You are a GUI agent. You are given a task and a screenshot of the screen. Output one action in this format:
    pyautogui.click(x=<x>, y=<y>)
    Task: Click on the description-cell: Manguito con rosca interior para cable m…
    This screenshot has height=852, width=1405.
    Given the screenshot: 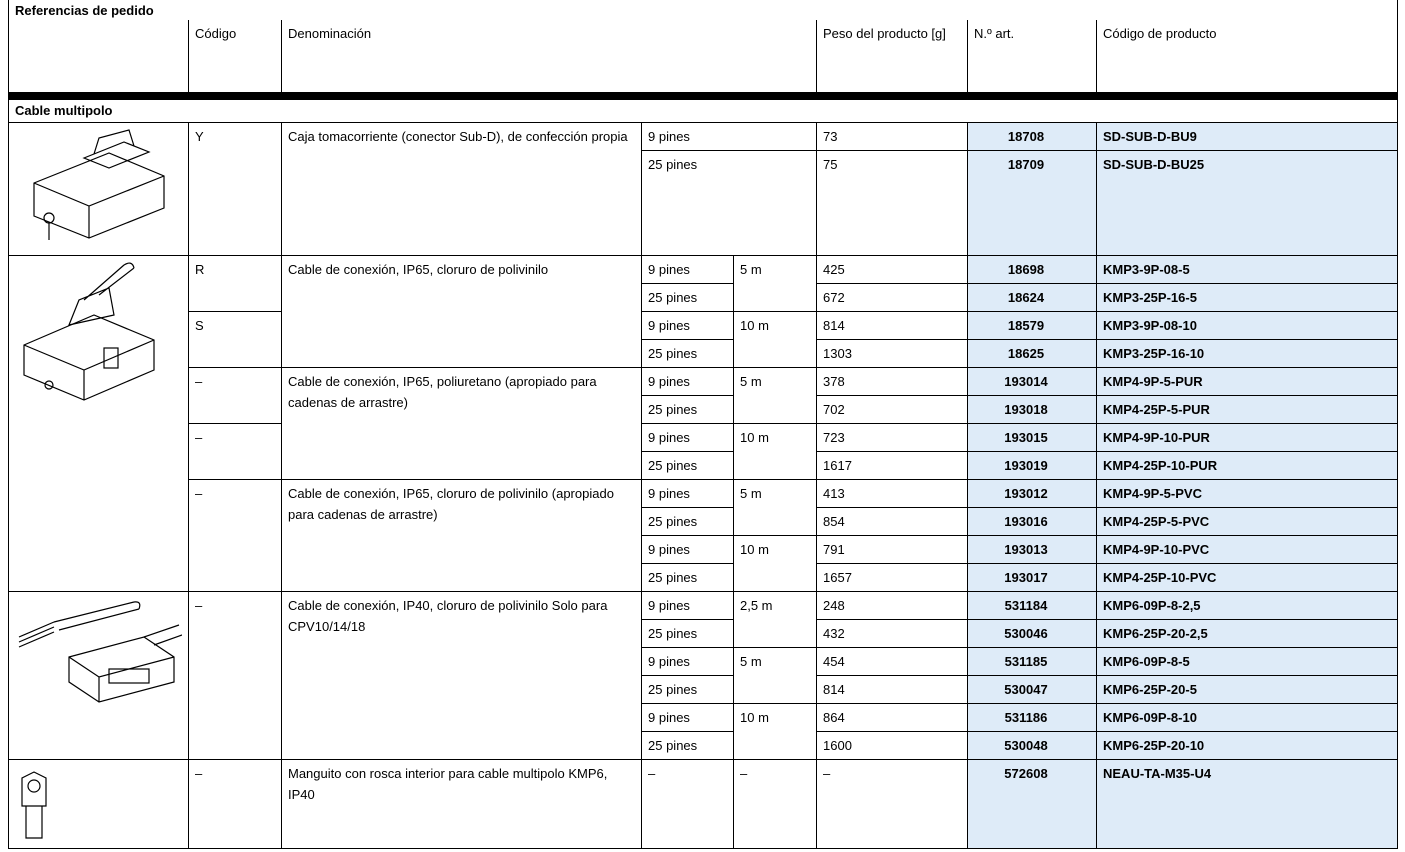 What is the action you would take?
    pyautogui.click(x=461, y=804)
    